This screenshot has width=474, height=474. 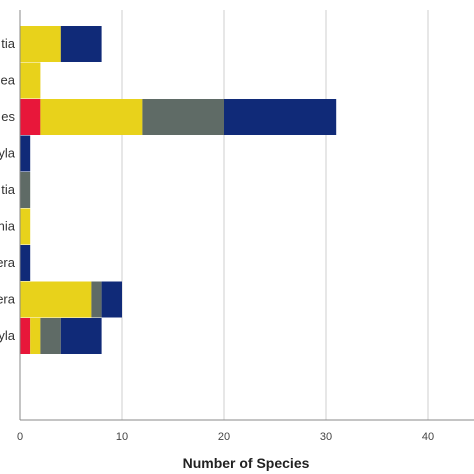 I want to click on bar-segment-row3-series3, so click(x=183, y=117).